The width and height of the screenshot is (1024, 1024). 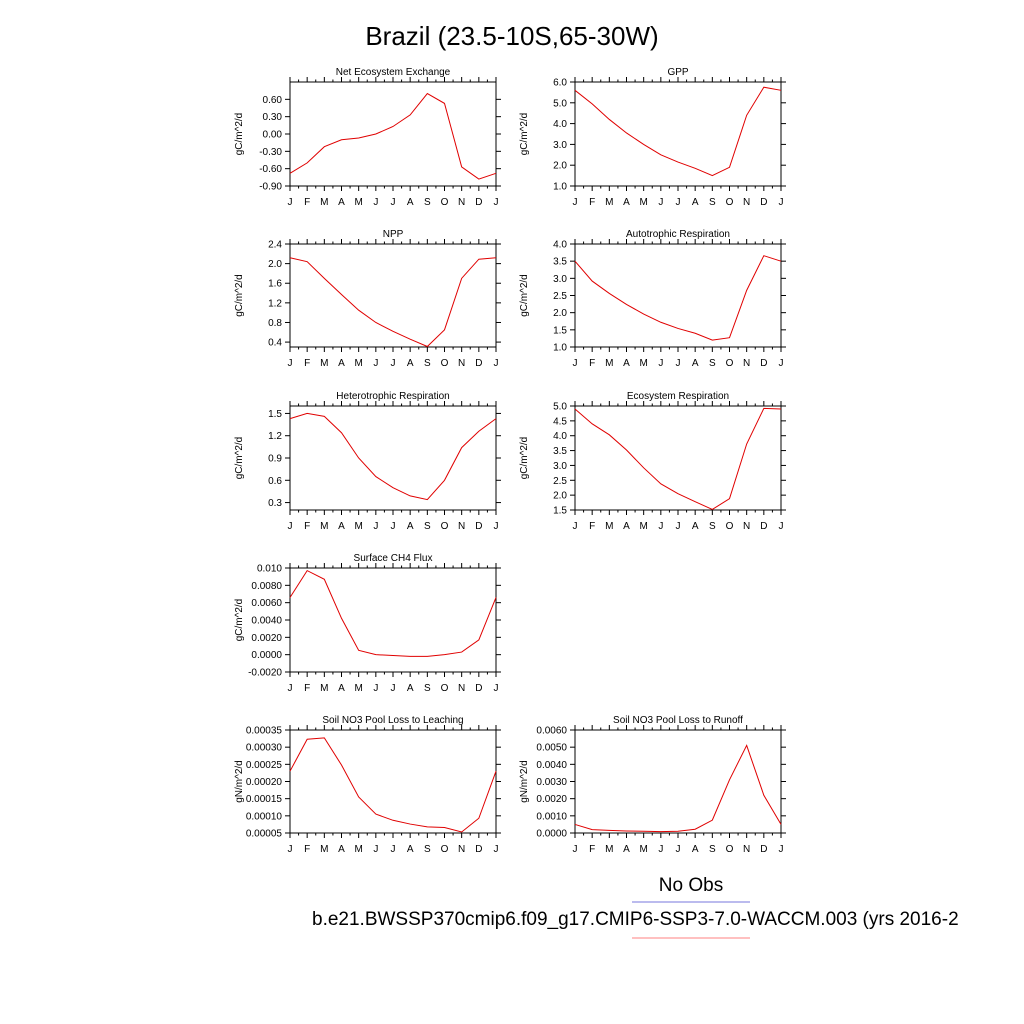 What do you see at coordinates (677, 72) in the screenshot?
I see `panel-title: GPP` at bounding box center [677, 72].